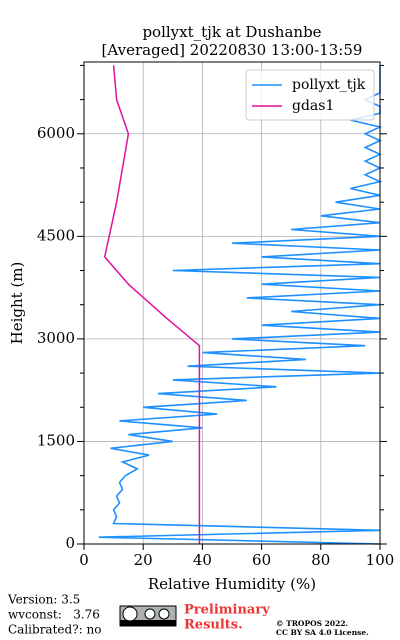  I want to click on legend: pollyxt_tjk gdas1, so click(310, 95).